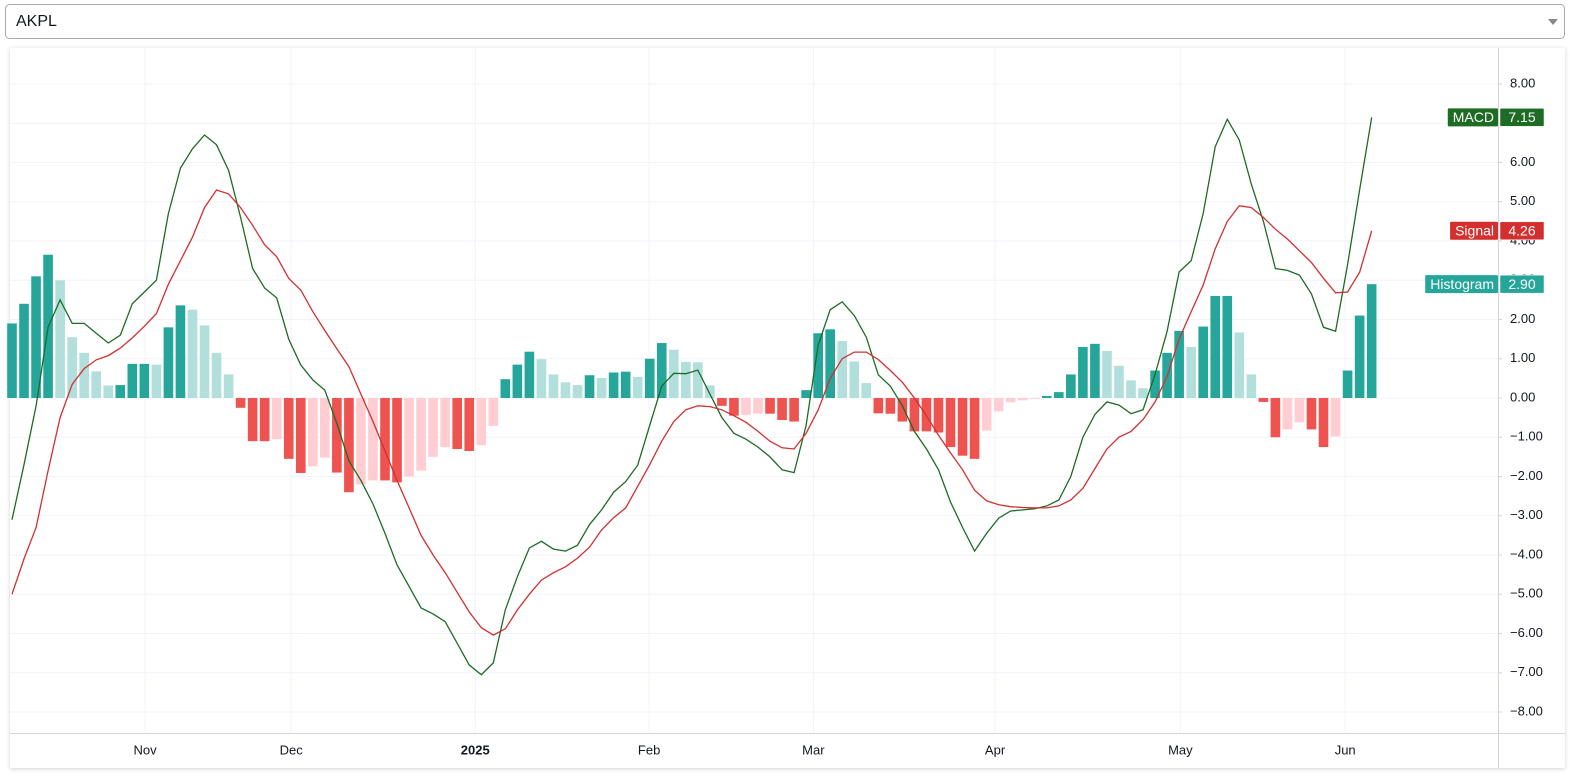 This screenshot has height=777, width=1570. Describe the element at coordinates (1526, 632) in the screenshot. I see `y-tick-label: −6.00` at that location.